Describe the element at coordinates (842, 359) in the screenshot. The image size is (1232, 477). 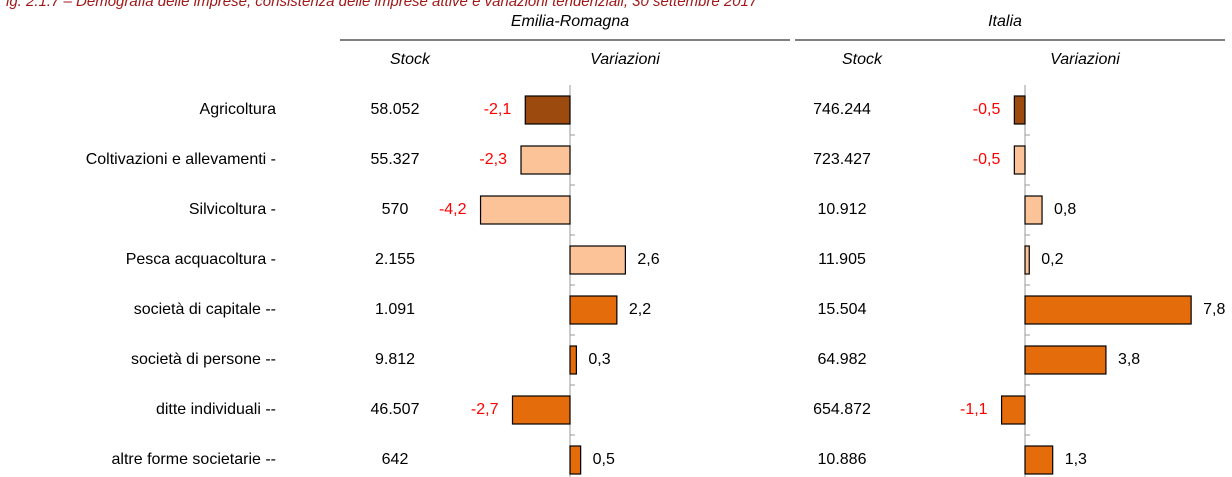
I see `stock-value: 64.982` at that location.